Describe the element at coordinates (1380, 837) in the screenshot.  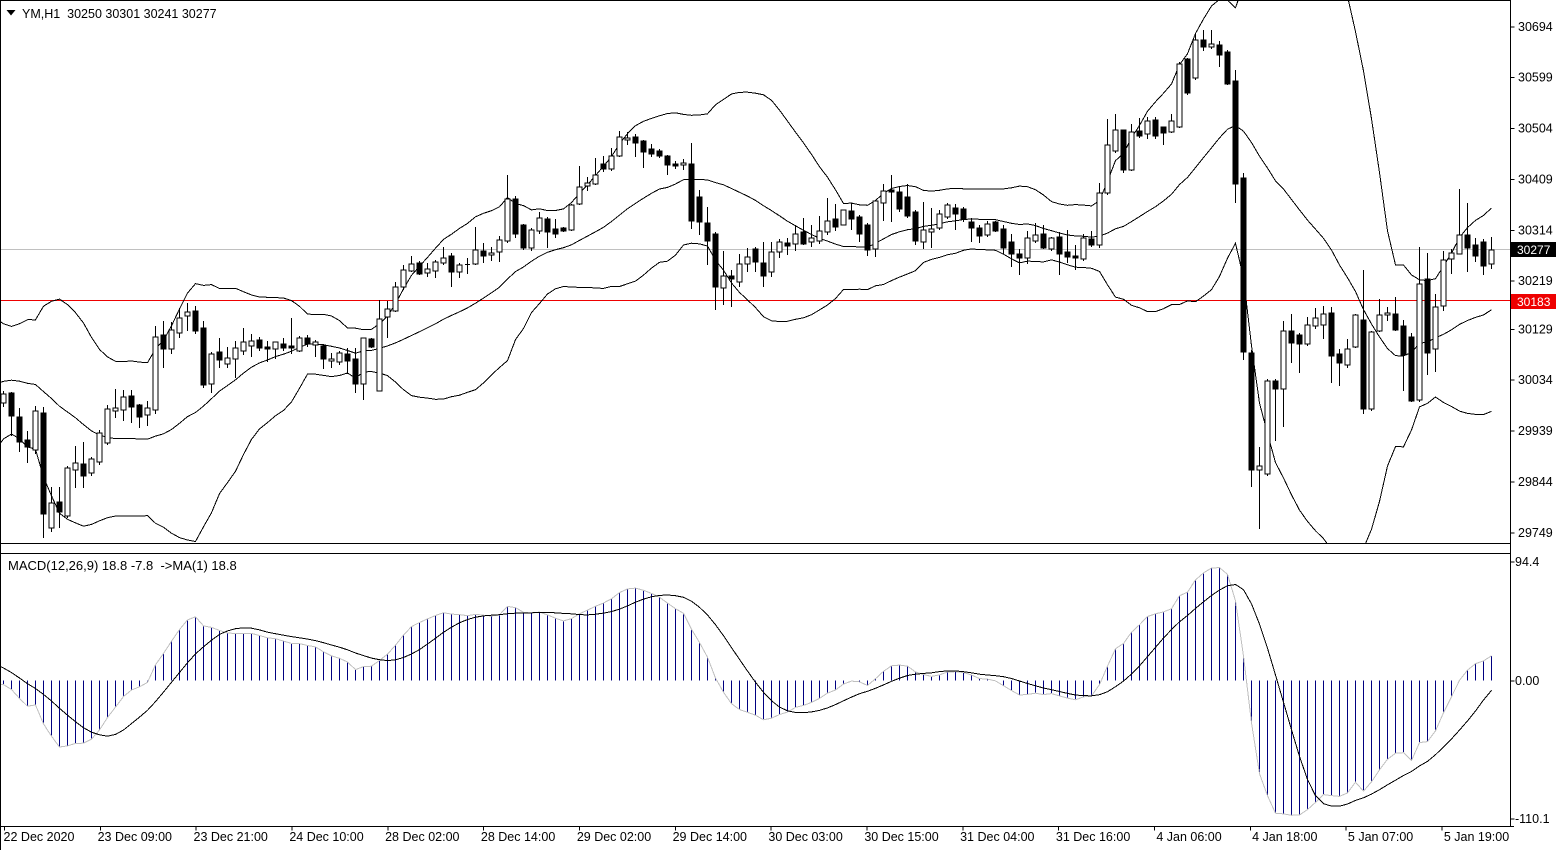
I see `svg-text: 5 Jan 07:00` at that location.